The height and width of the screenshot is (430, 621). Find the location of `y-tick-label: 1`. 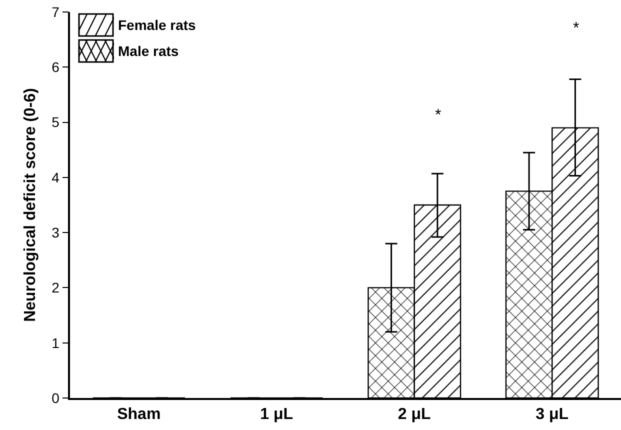

y-tick-label: 1 is located at coordinates (56, 342).